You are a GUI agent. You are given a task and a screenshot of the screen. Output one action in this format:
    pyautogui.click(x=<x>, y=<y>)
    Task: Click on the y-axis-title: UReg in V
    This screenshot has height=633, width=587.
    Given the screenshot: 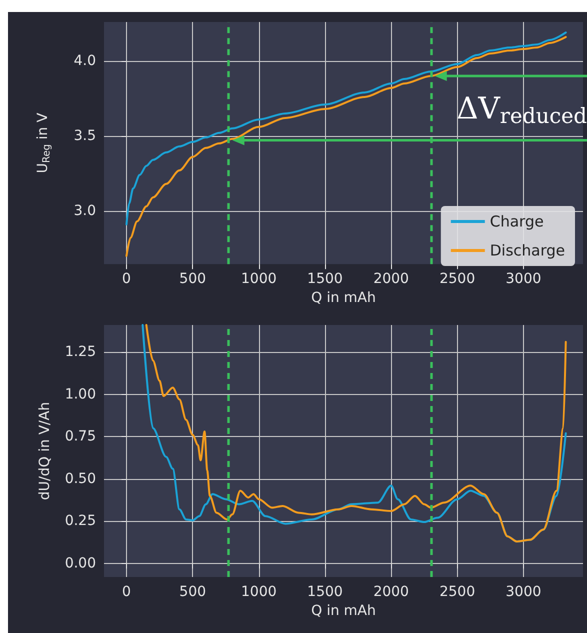 What is the action you would take?
    pyautogui.click(x=43, y=143)
    